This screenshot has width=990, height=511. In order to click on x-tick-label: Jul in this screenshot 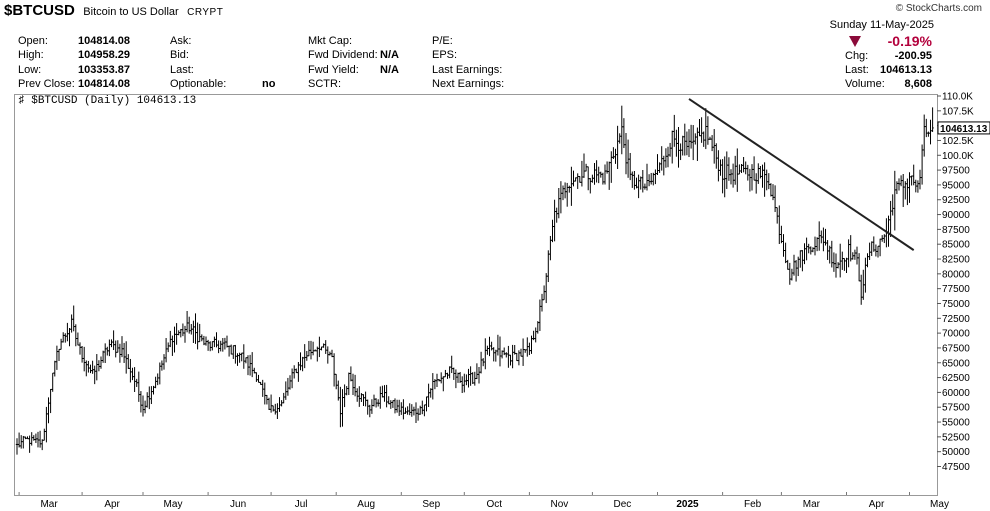, I will do `click(301, 504)`.